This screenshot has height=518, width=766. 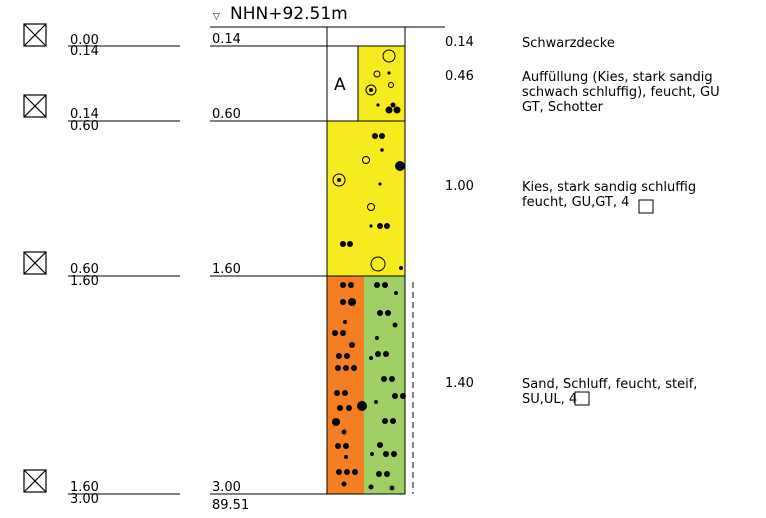 I want to click on depth-label: 0.60, so click(x=226, y=114).